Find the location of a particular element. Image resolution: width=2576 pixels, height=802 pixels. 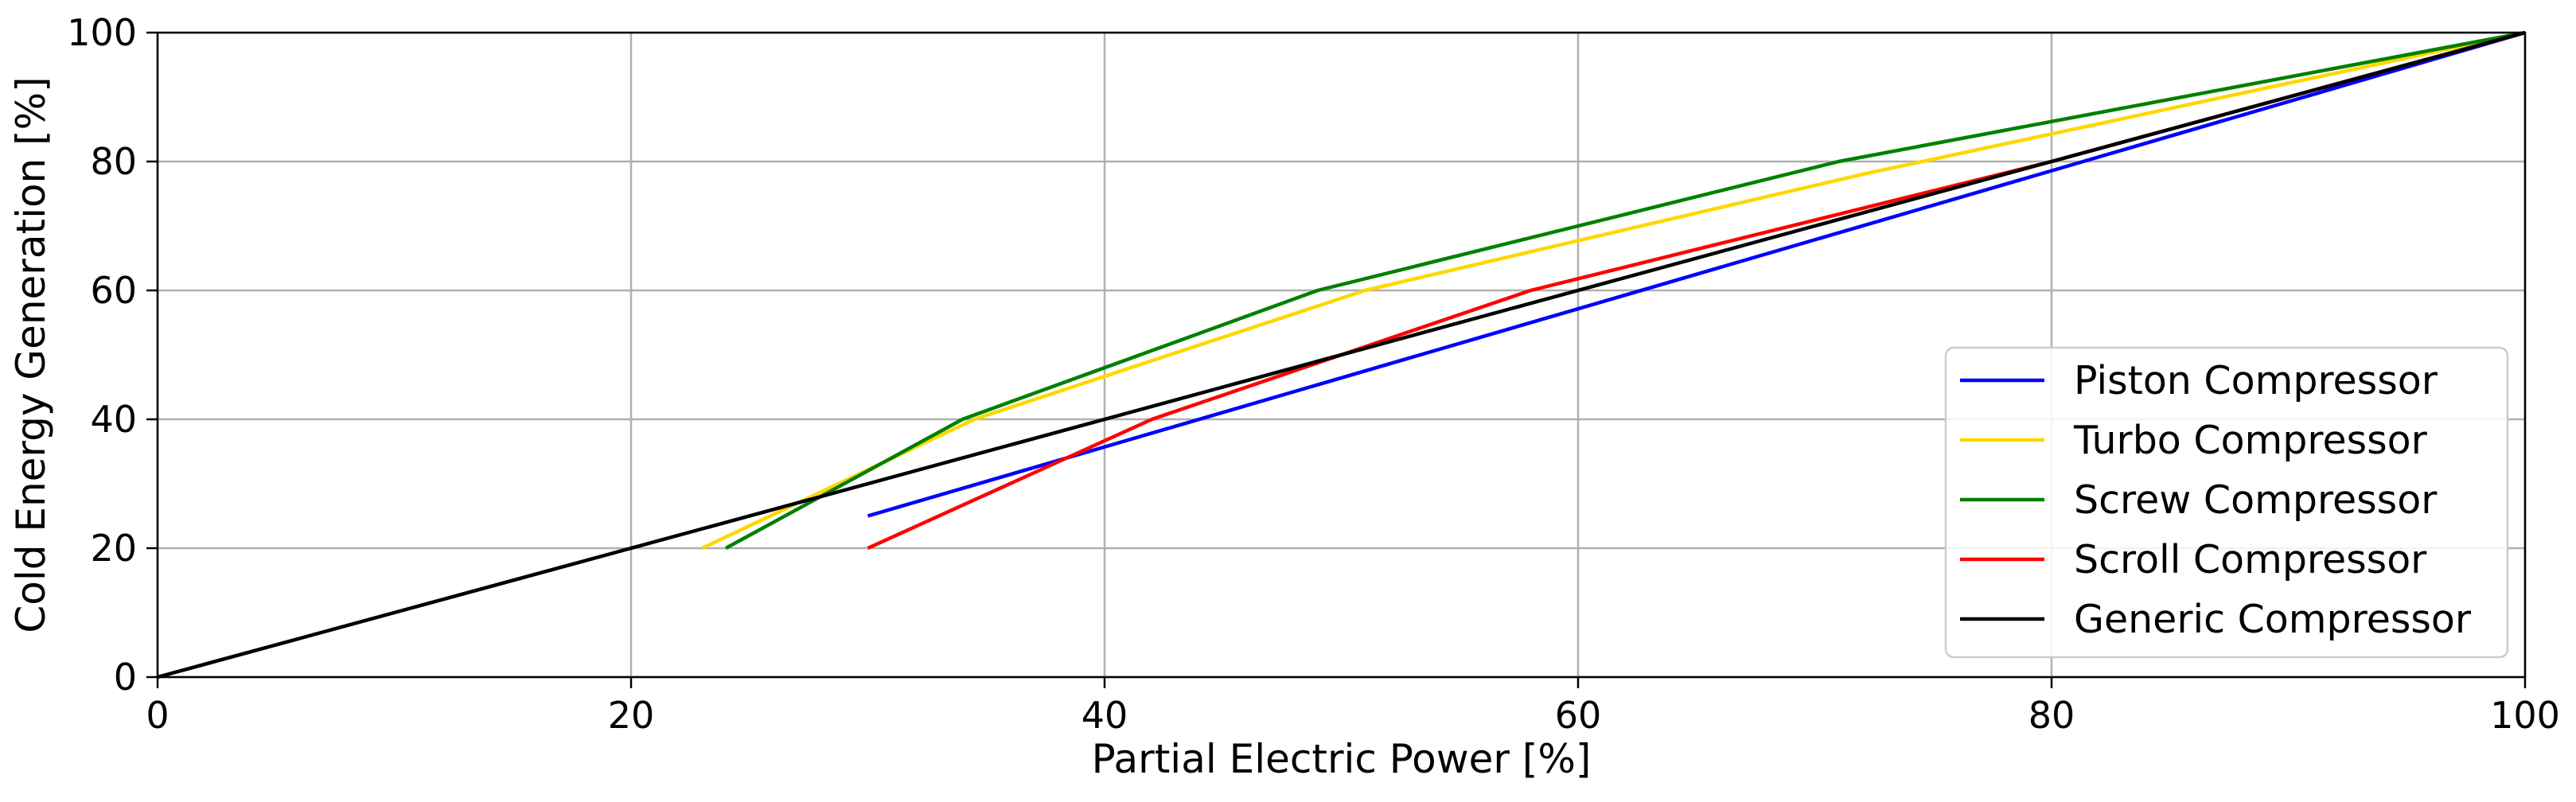

x-tick-label: 40 is located at coordinates (1104, 715).